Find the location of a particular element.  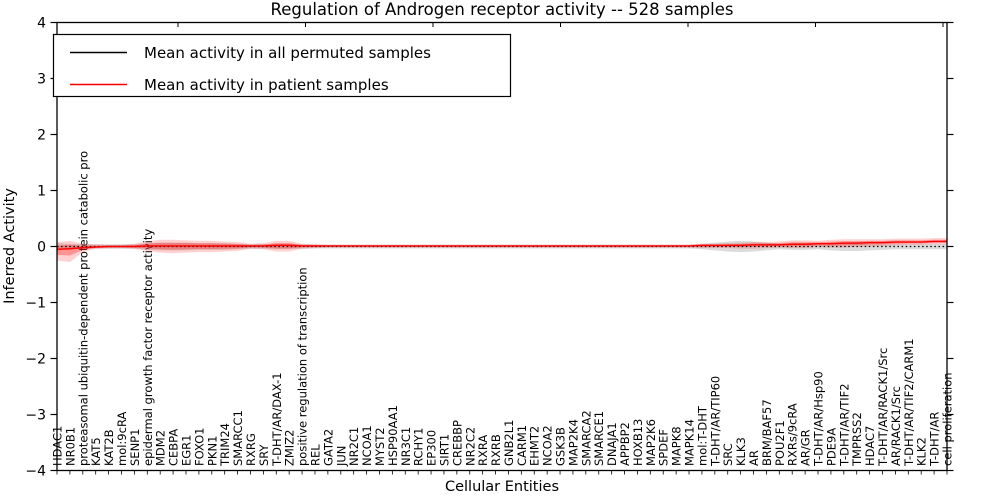

x-tick-label: AR/RACK1/Src is located at coordinates (896, 426).